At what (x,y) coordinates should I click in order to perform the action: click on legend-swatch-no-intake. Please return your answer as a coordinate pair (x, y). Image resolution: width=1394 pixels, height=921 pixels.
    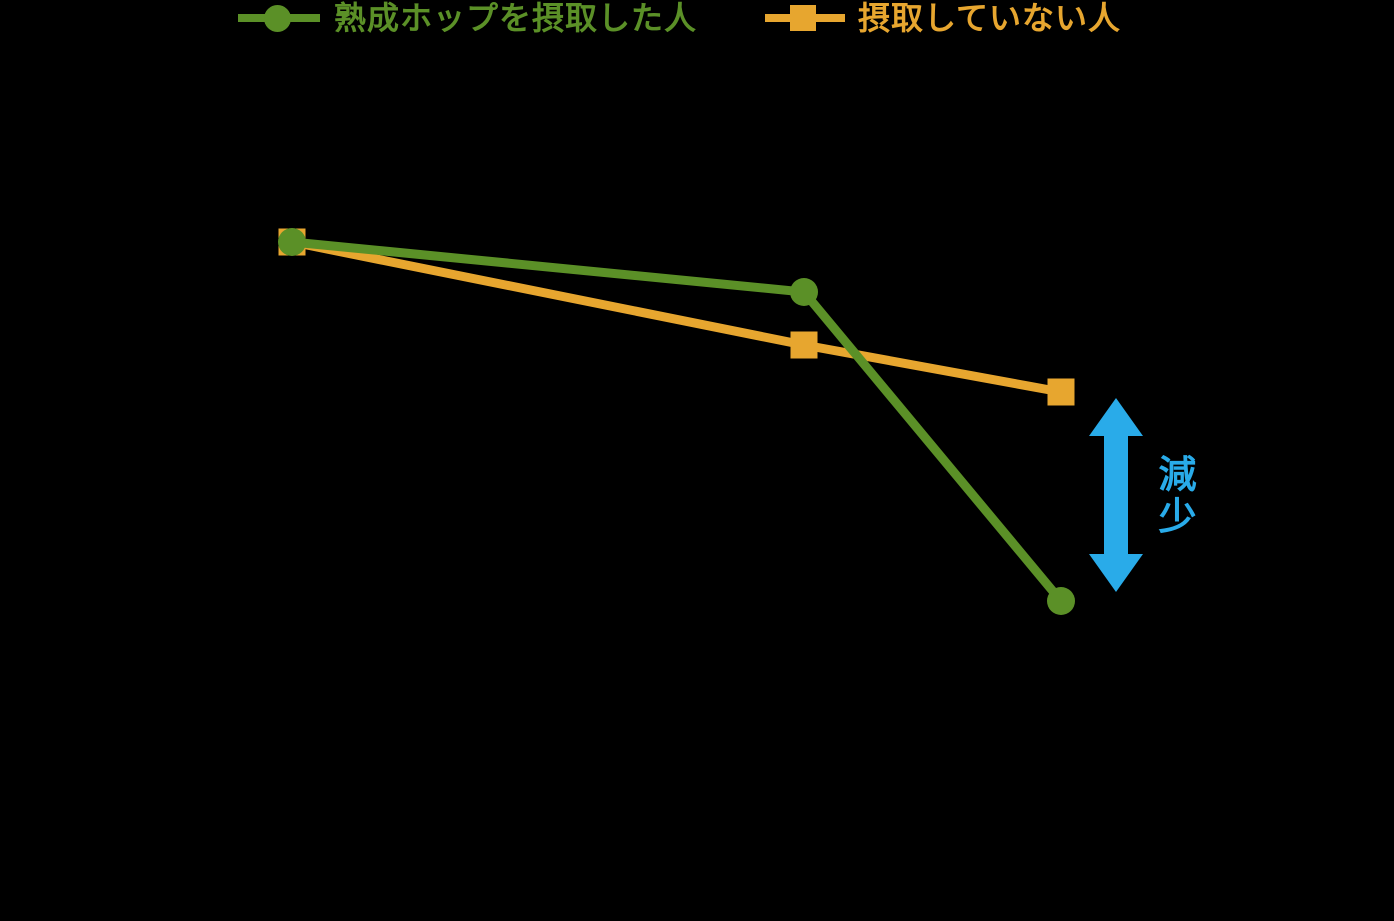
    Looking at the image, I should click on (805, 18).